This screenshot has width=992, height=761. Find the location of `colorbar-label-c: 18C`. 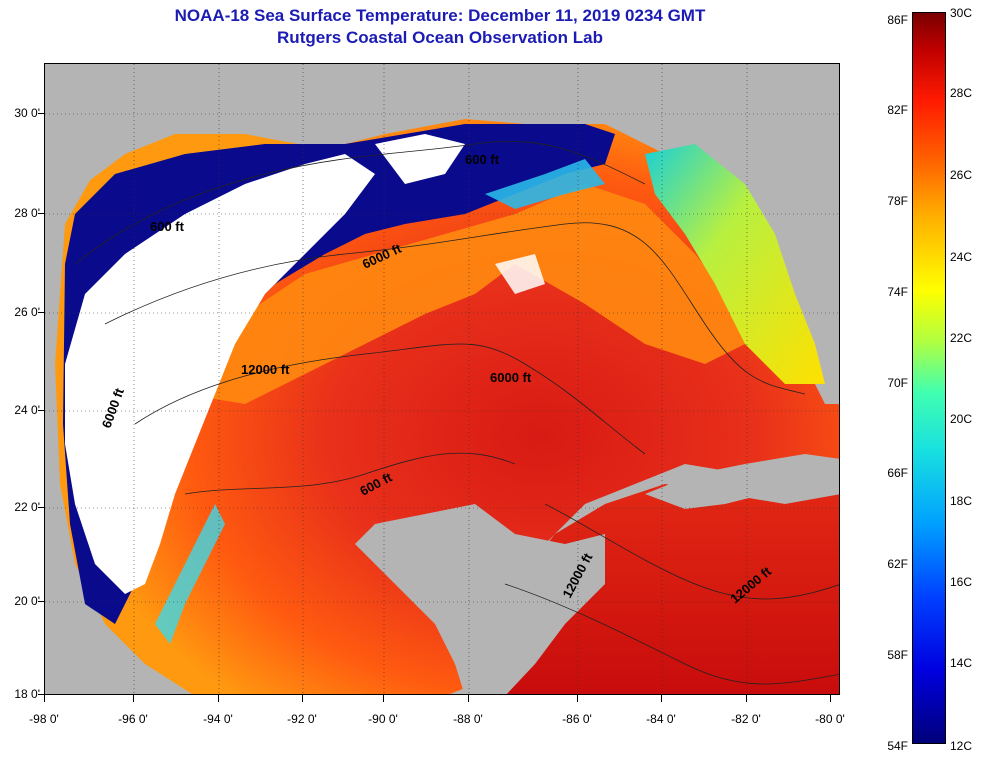

colorbar-label-c: 18C is located at coordinates (961, 501).